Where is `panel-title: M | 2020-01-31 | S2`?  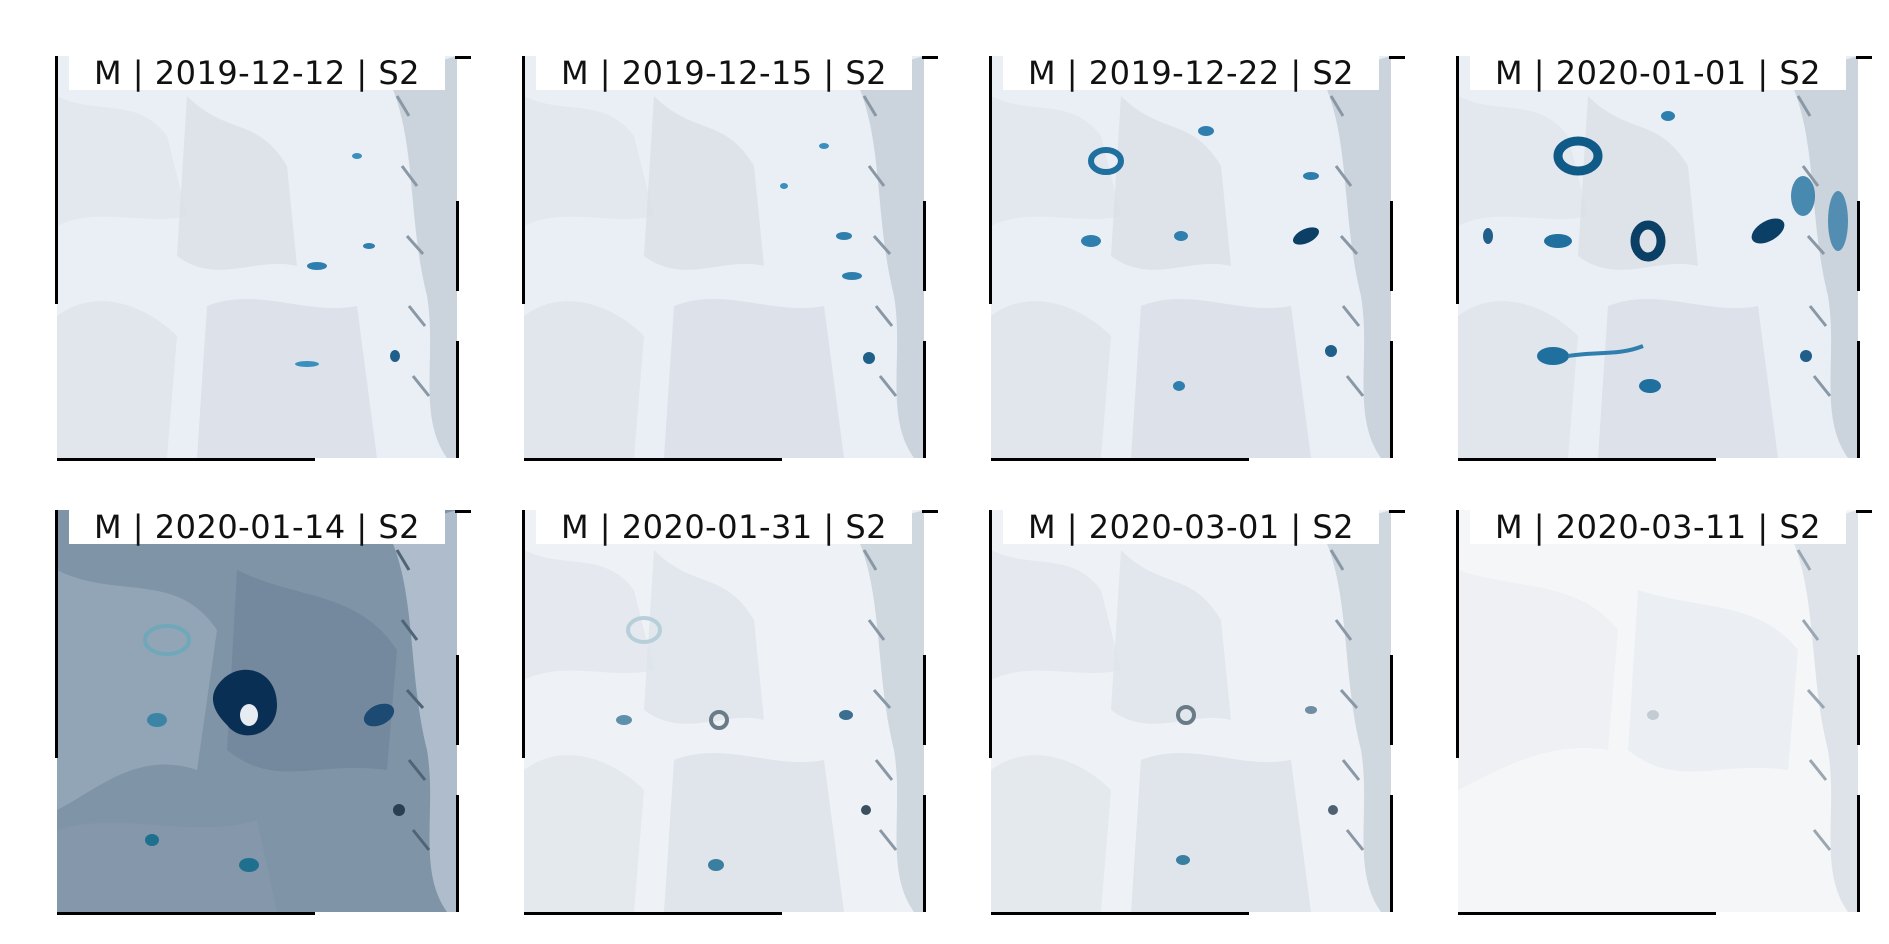 panel-title: M | 2020-01-31 | S2 is located at coordinates (724, 527).